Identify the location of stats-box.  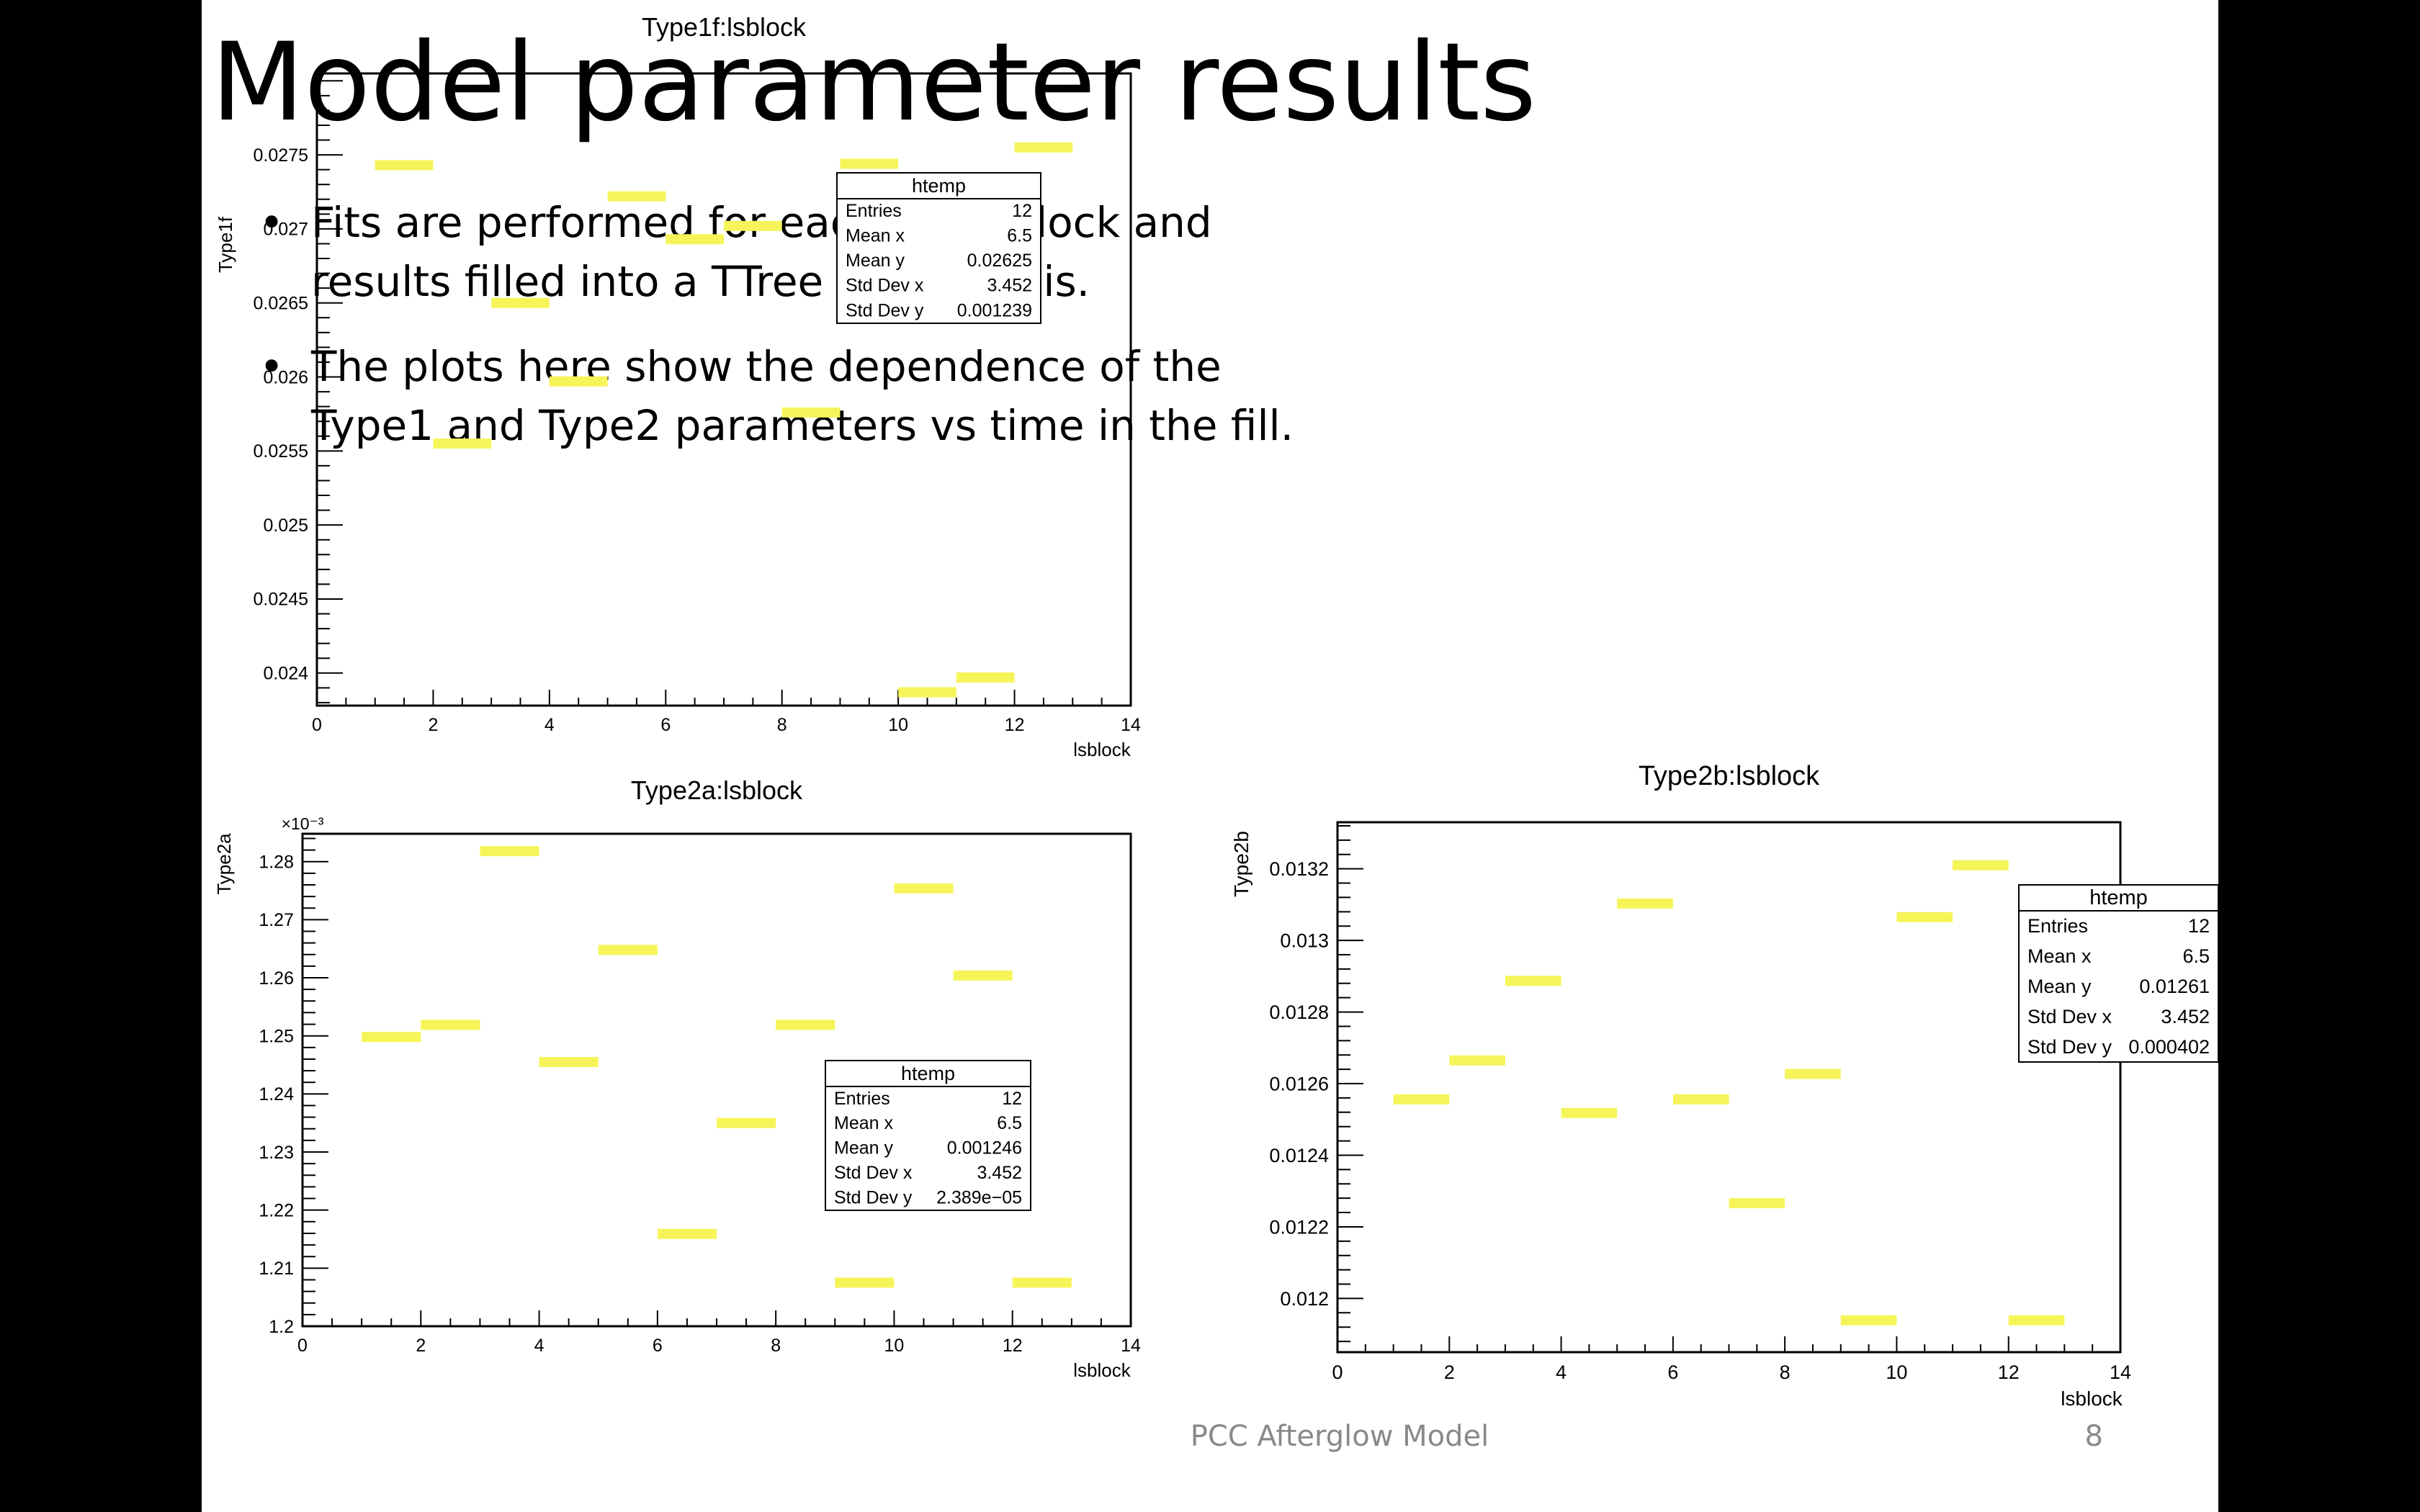
(939, 248).